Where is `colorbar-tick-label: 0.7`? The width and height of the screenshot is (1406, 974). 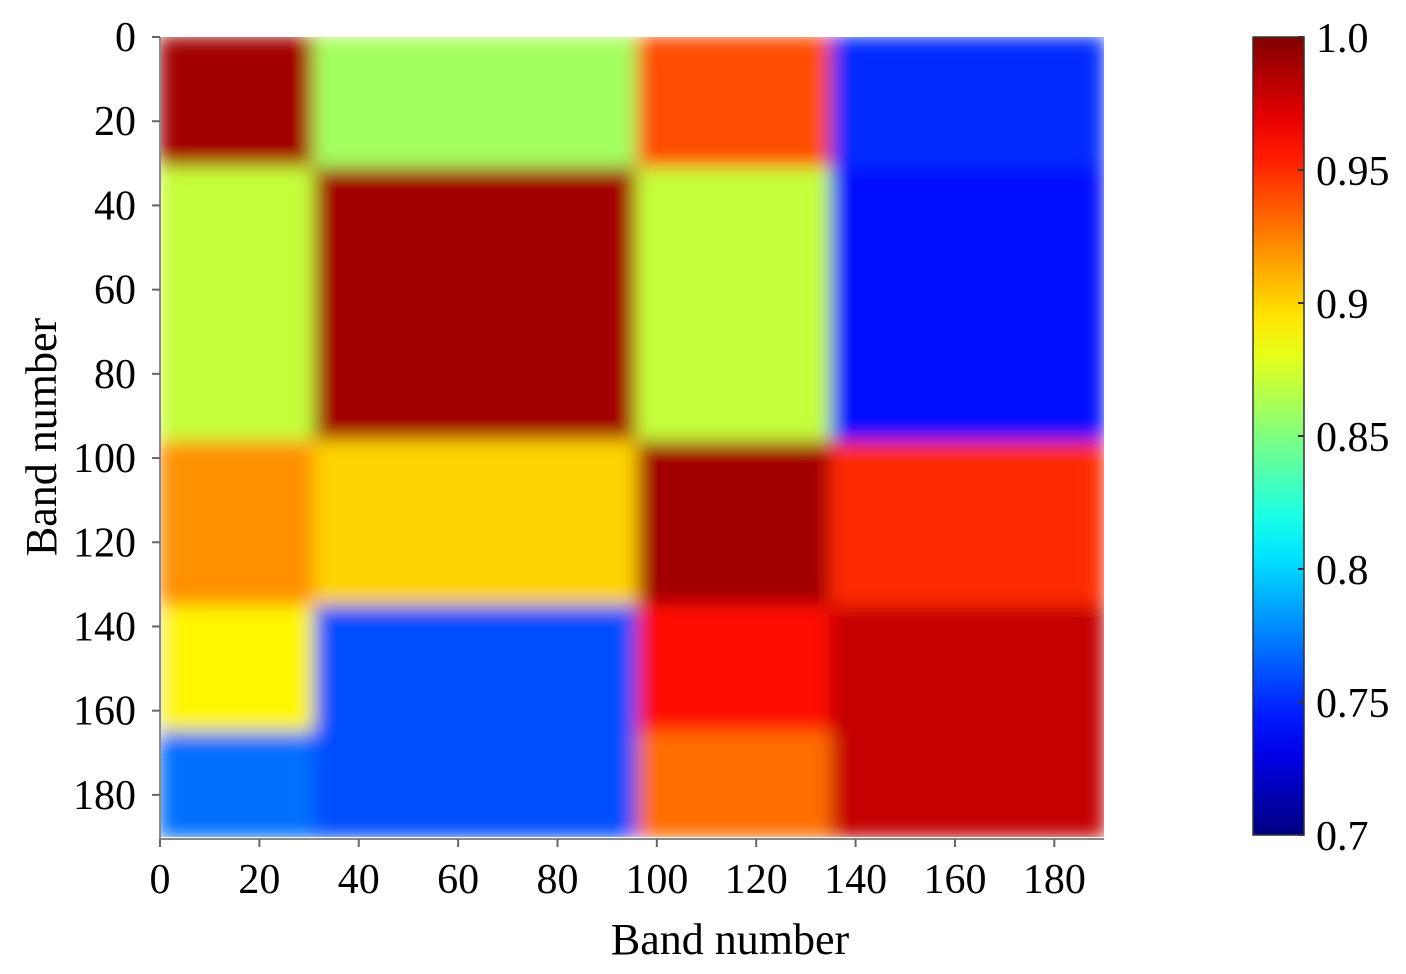 colorbar-tick-label: 0.7 is located at coordinates (1342, 837).